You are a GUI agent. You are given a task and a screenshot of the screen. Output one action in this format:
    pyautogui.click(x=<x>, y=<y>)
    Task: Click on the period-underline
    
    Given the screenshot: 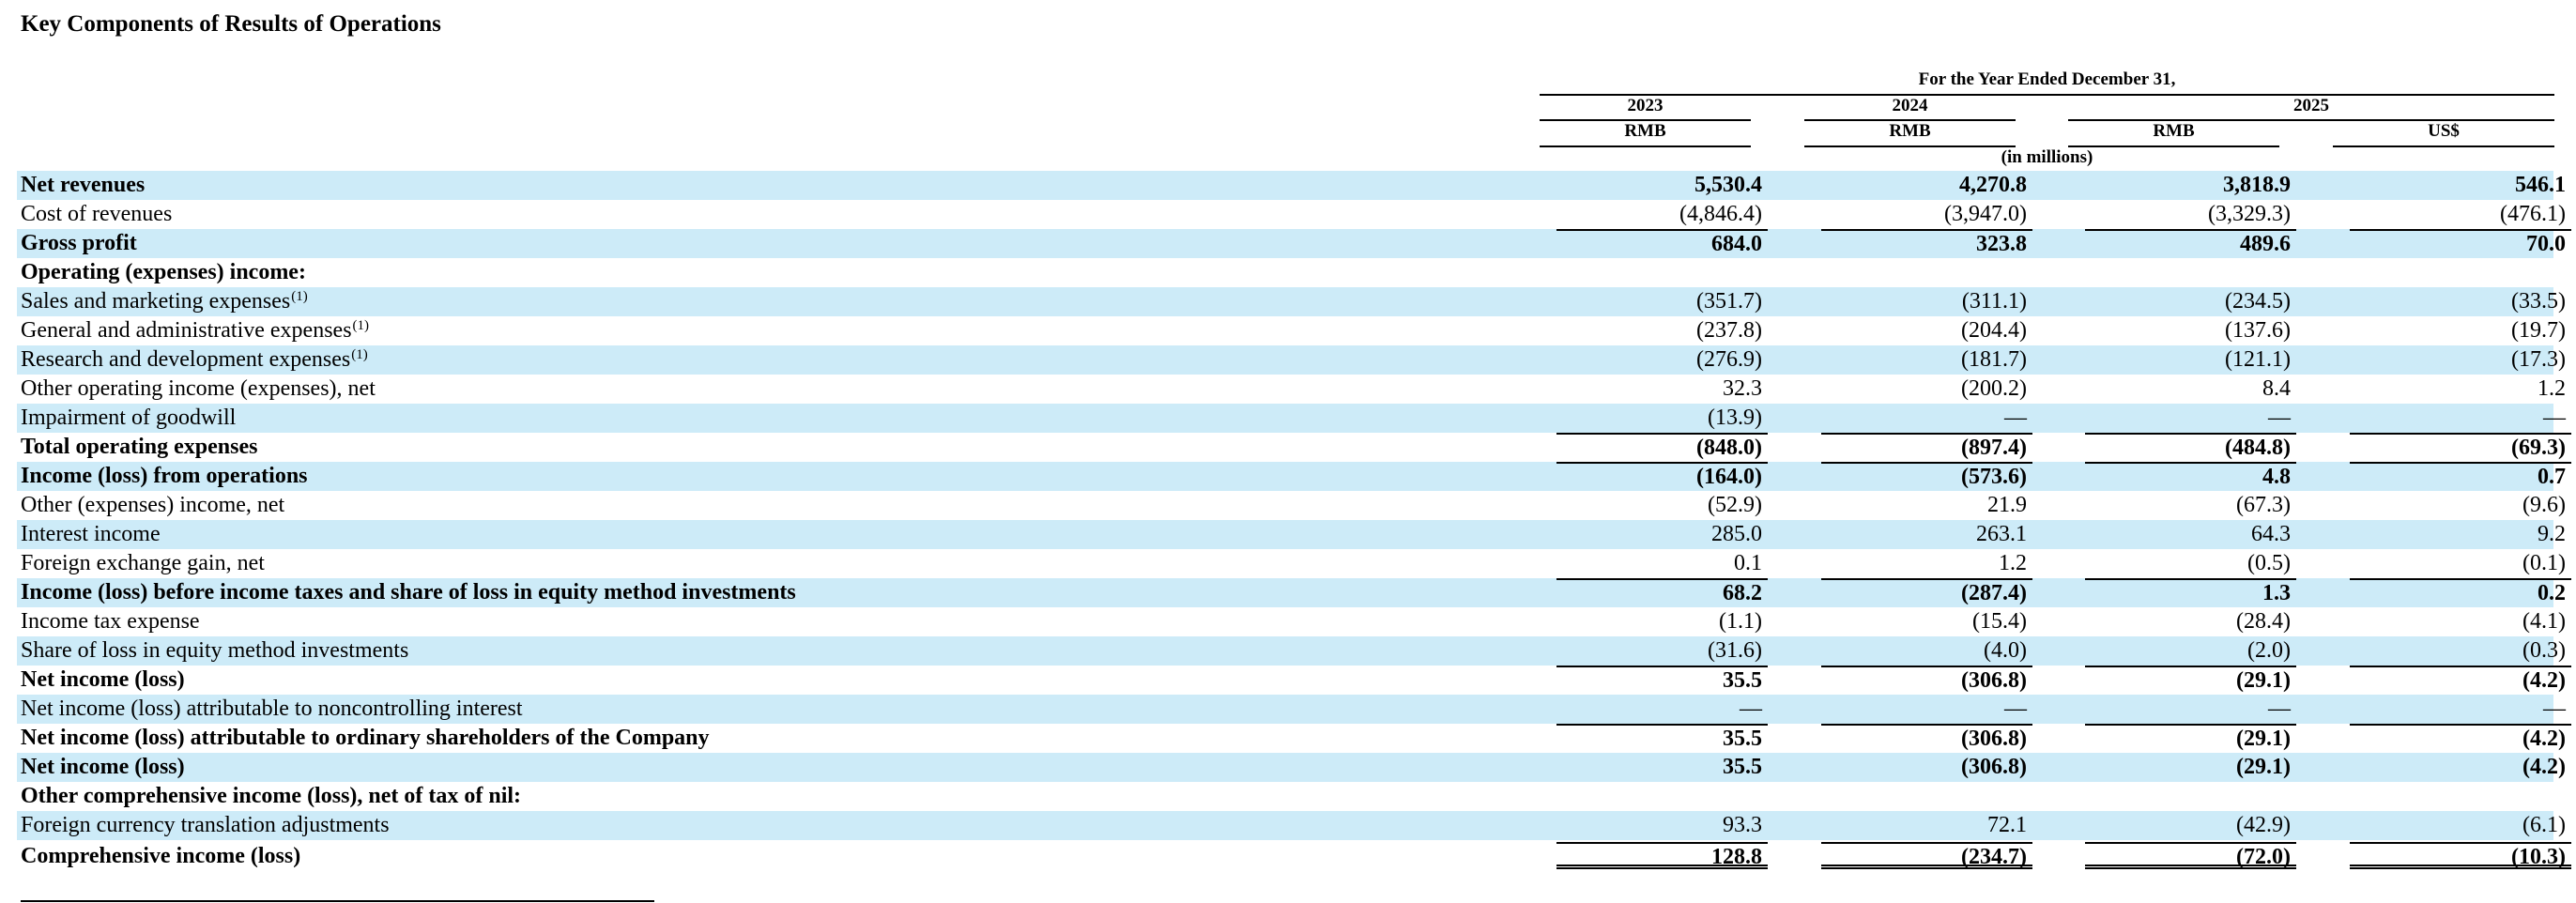 What is the action you would take?
    pyautogui.click(x=2047, y=95)
    